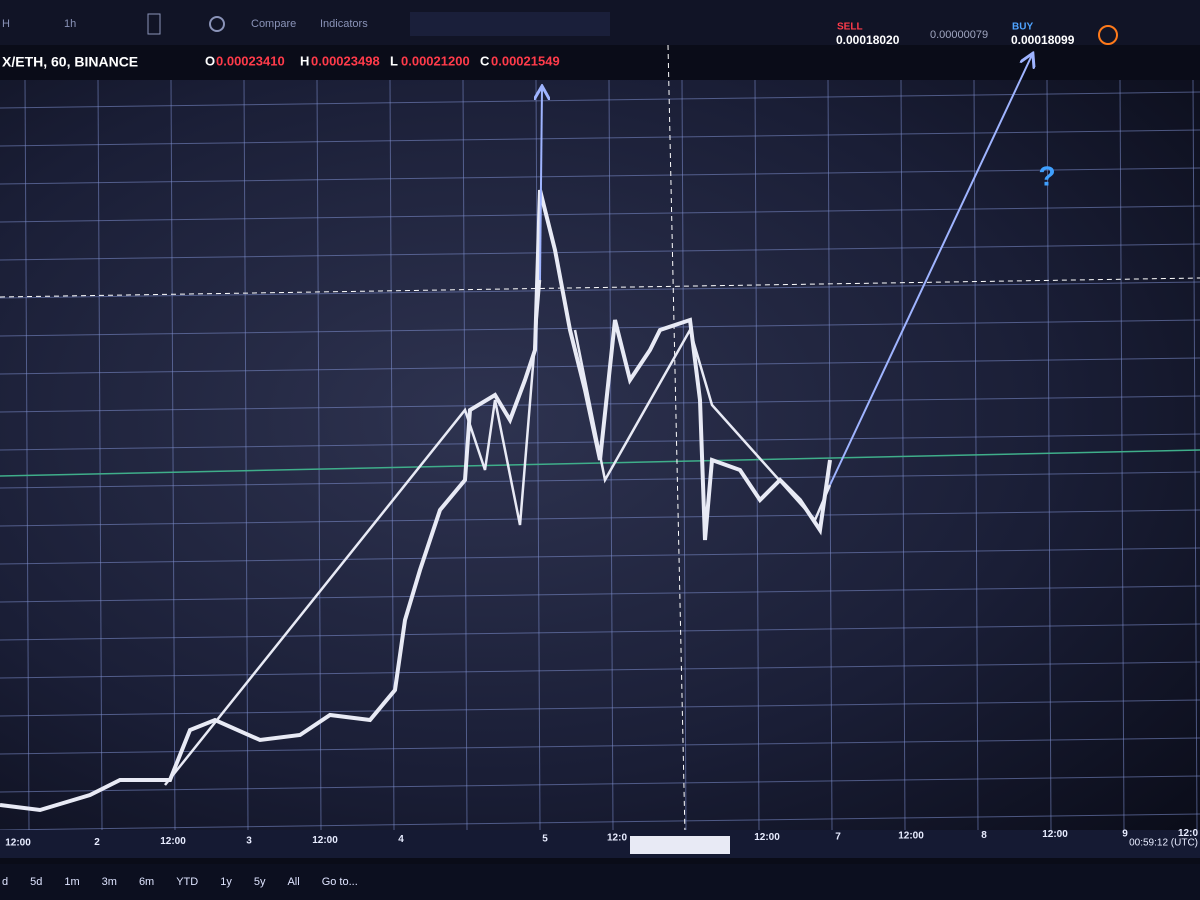 This screenshot has height=900, width=1200. Describe the element at coordinates (1125, 834) in the screenshot. I see `time-label: 9` at that location.